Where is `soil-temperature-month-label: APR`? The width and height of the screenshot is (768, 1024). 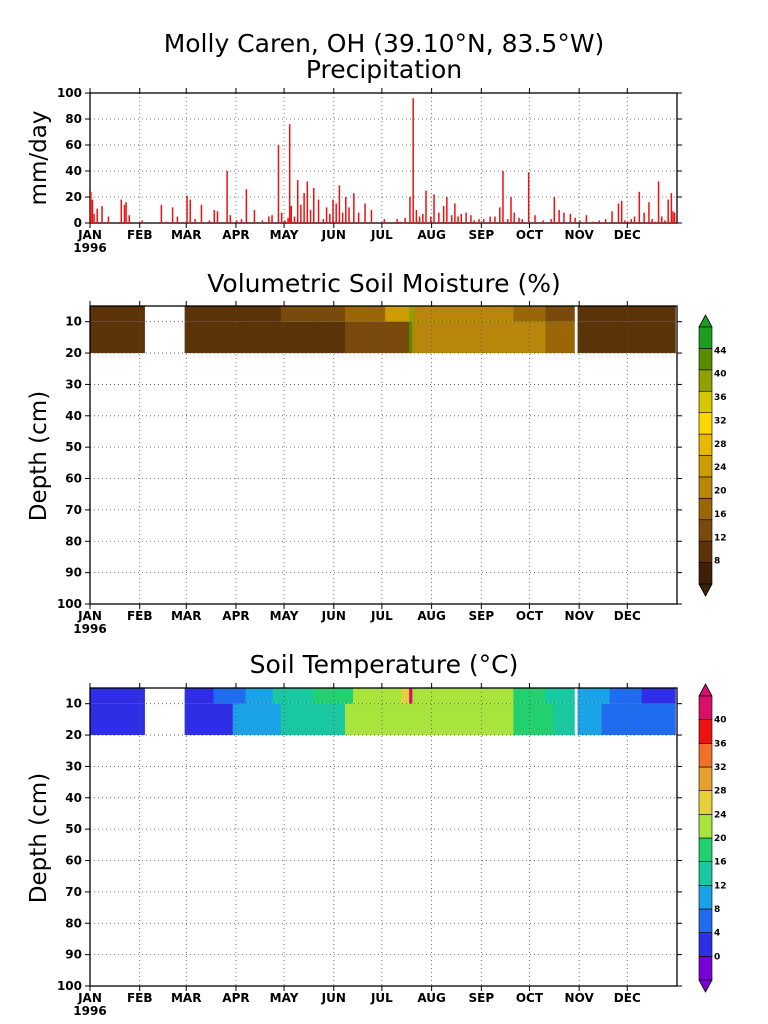 soil-temperature-month-label: APR is located at coordinates (235, 998).